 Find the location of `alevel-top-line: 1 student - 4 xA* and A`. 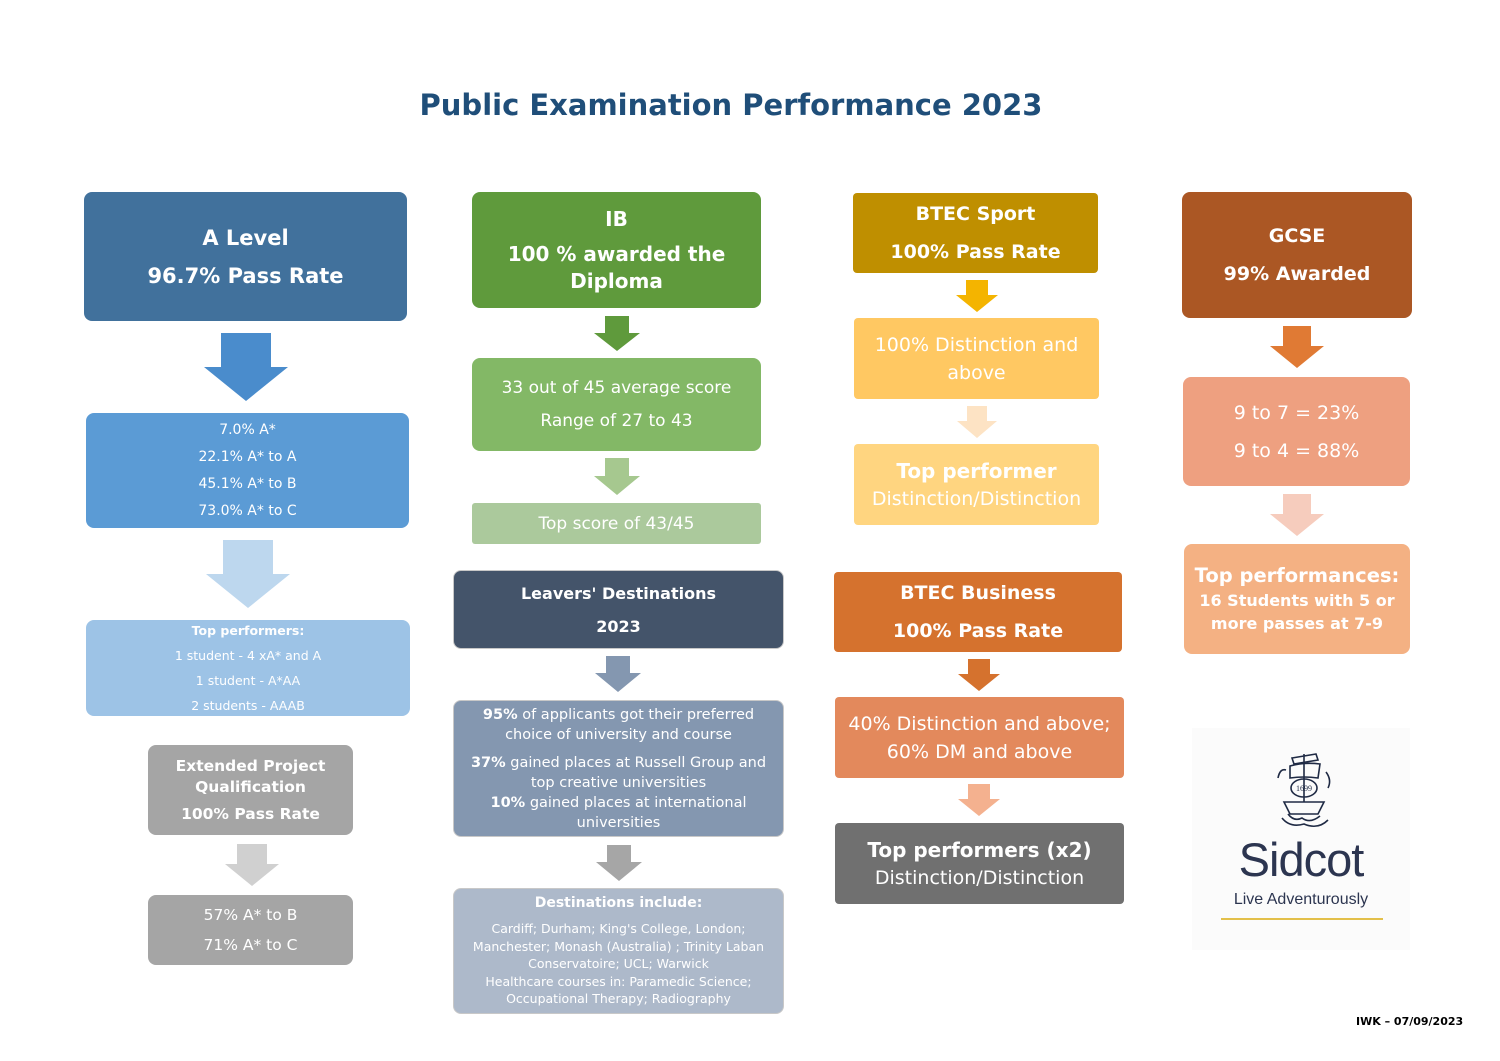

alevel-top-line: 1 student - 4 xA* and A is located at coordinates (248, 655).